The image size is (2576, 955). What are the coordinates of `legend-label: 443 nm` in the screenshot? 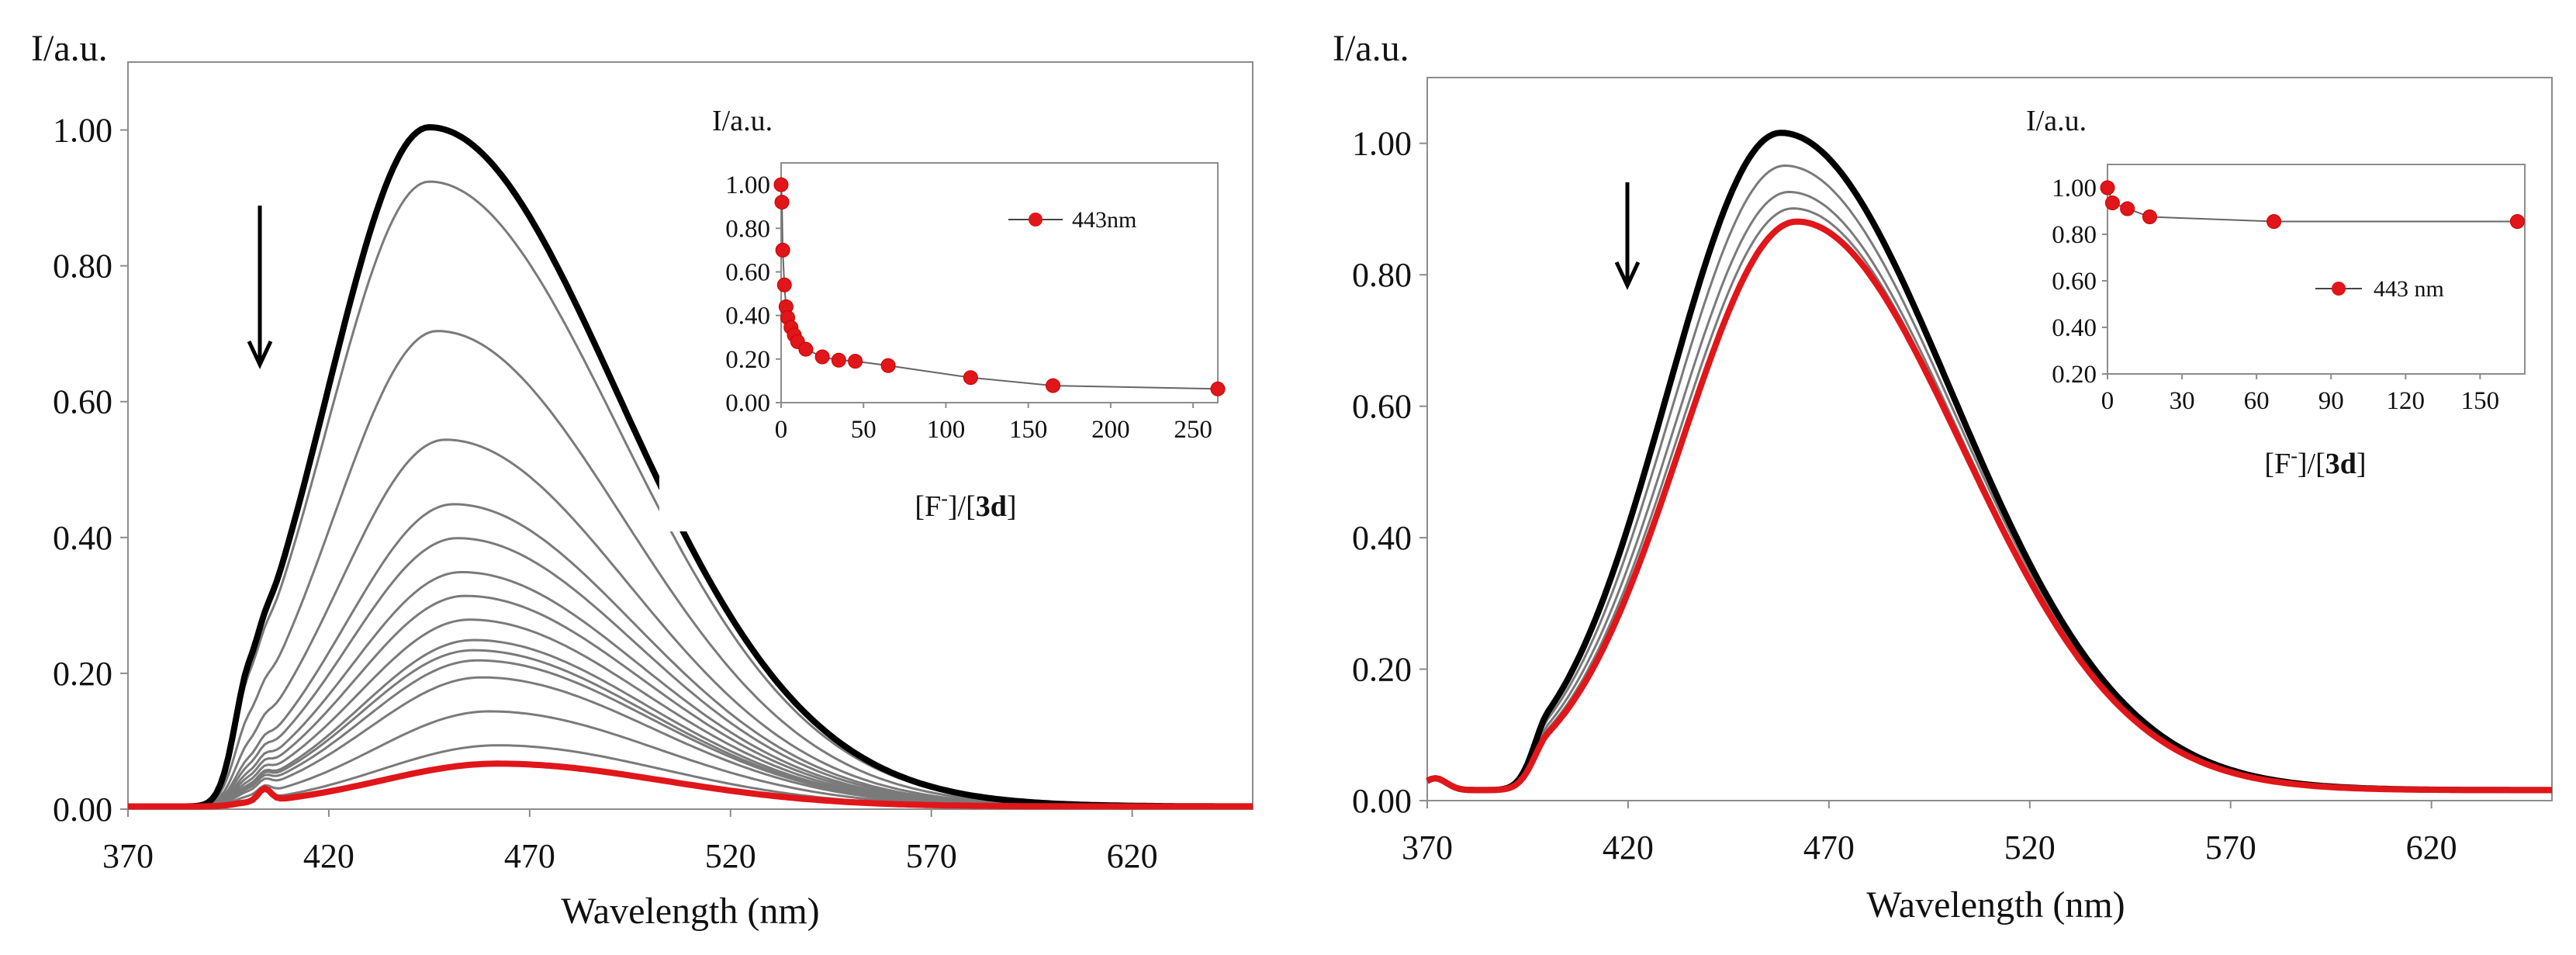 It's located at (2409, 289).